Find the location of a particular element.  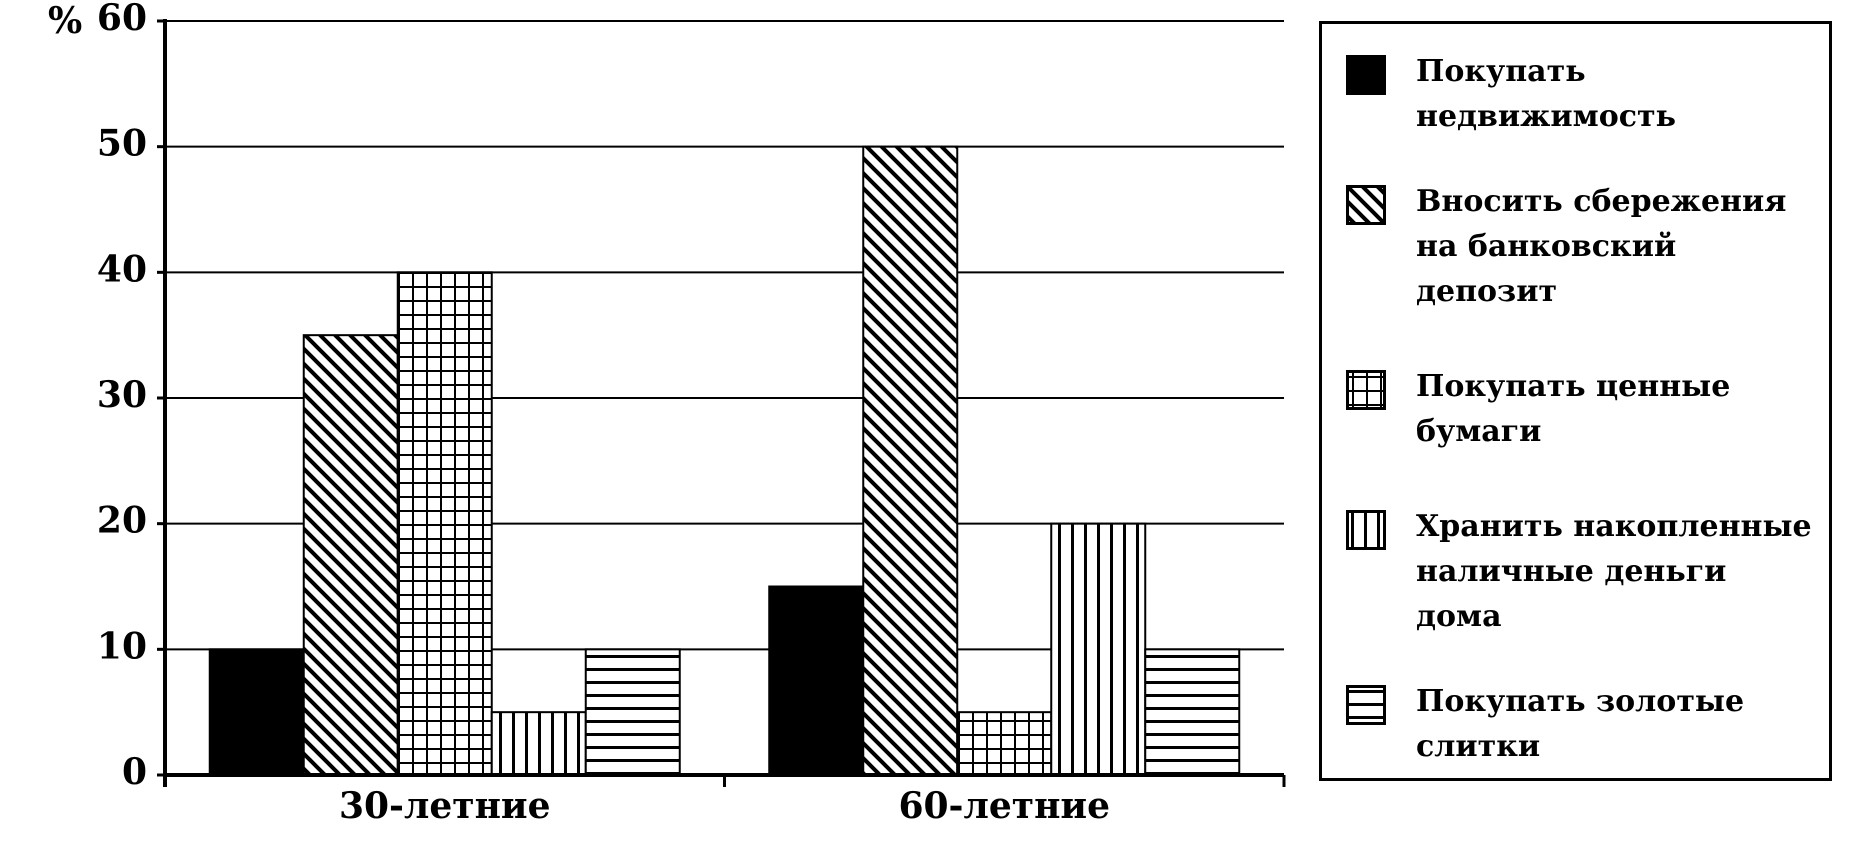

legend-label: Покупать недвижимость is located at coordinates (1546, 94).